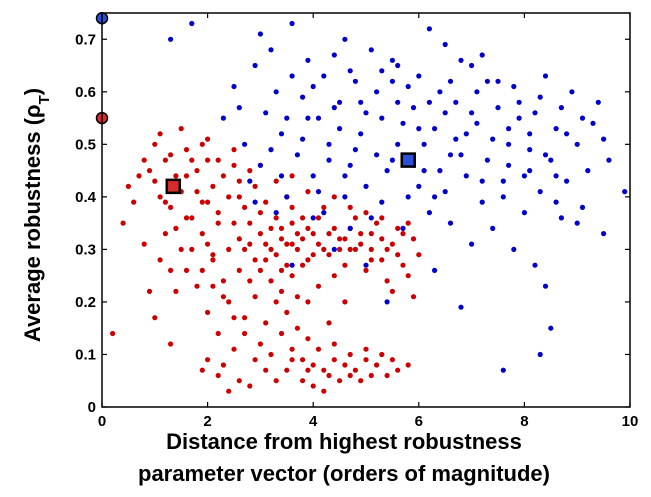  I want to click on x-tick-label: 0, so click(102, 421).